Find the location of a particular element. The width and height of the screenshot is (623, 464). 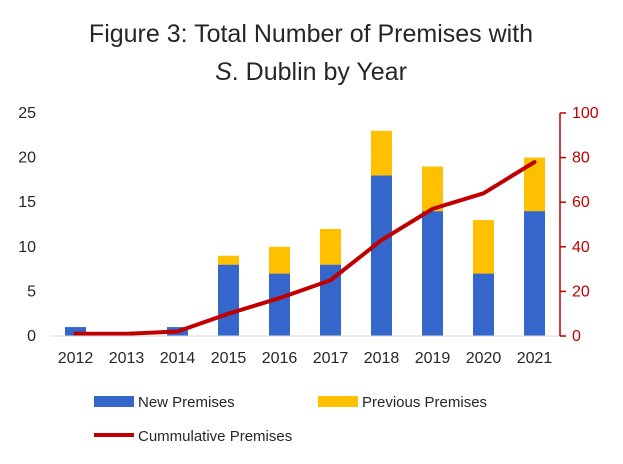

legend-swatch-new-premises is located at coordinates (114, 401).